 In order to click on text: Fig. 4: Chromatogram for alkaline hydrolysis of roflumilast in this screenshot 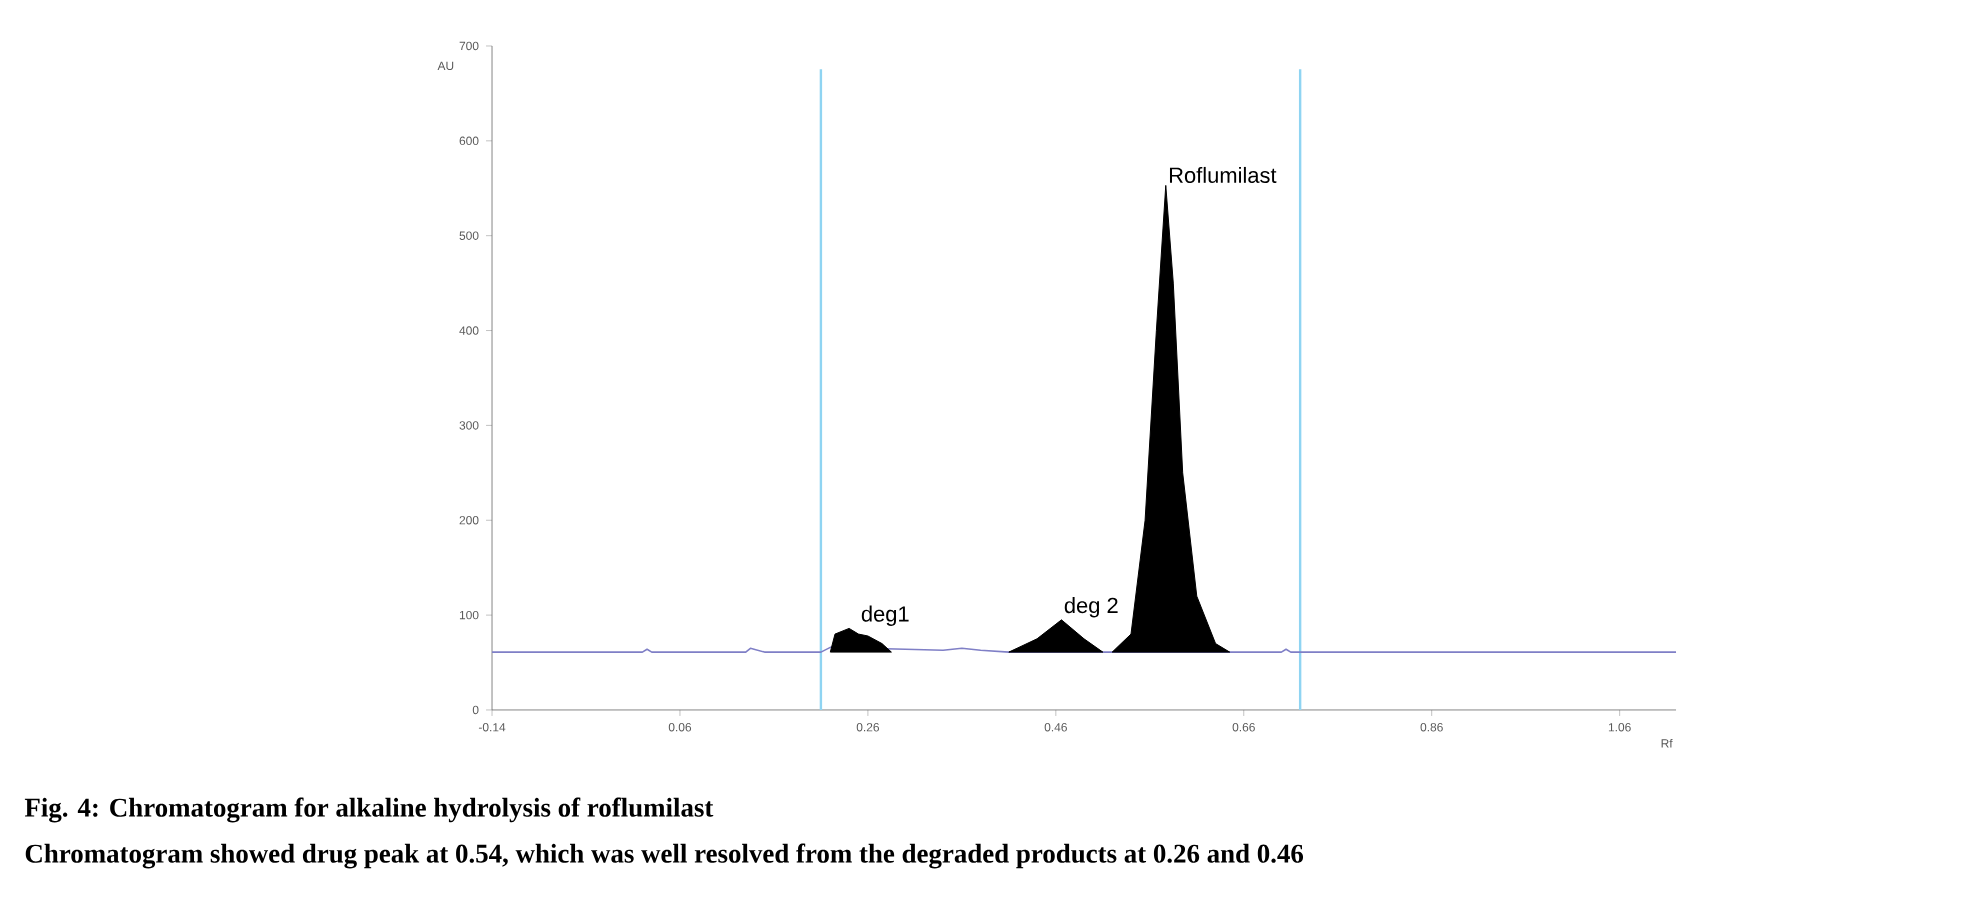, I will do `click(369, 810)`.